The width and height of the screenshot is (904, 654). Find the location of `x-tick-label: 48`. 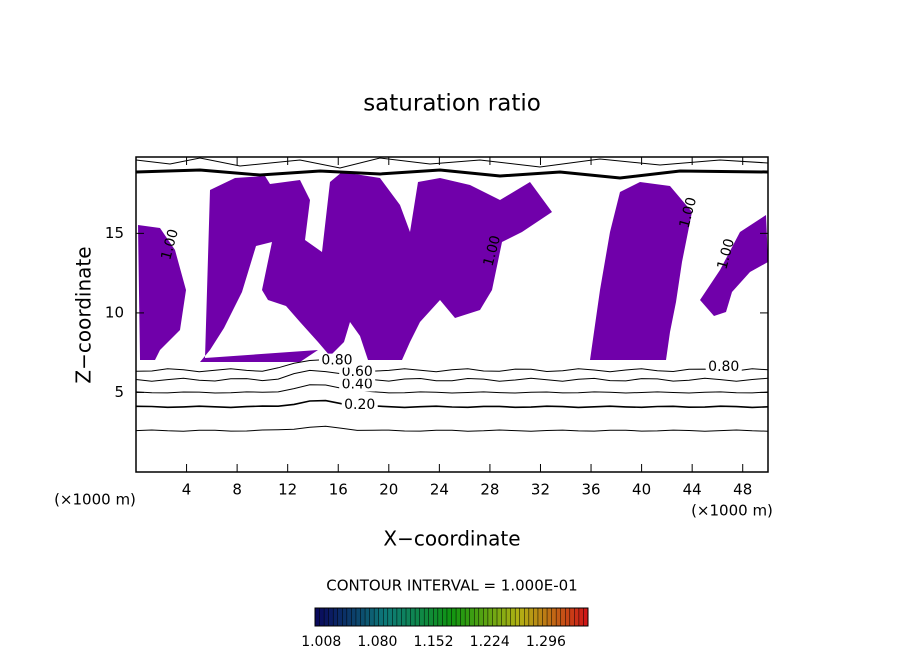

x-tick-label: 48 is located at coordinates (742, 490).